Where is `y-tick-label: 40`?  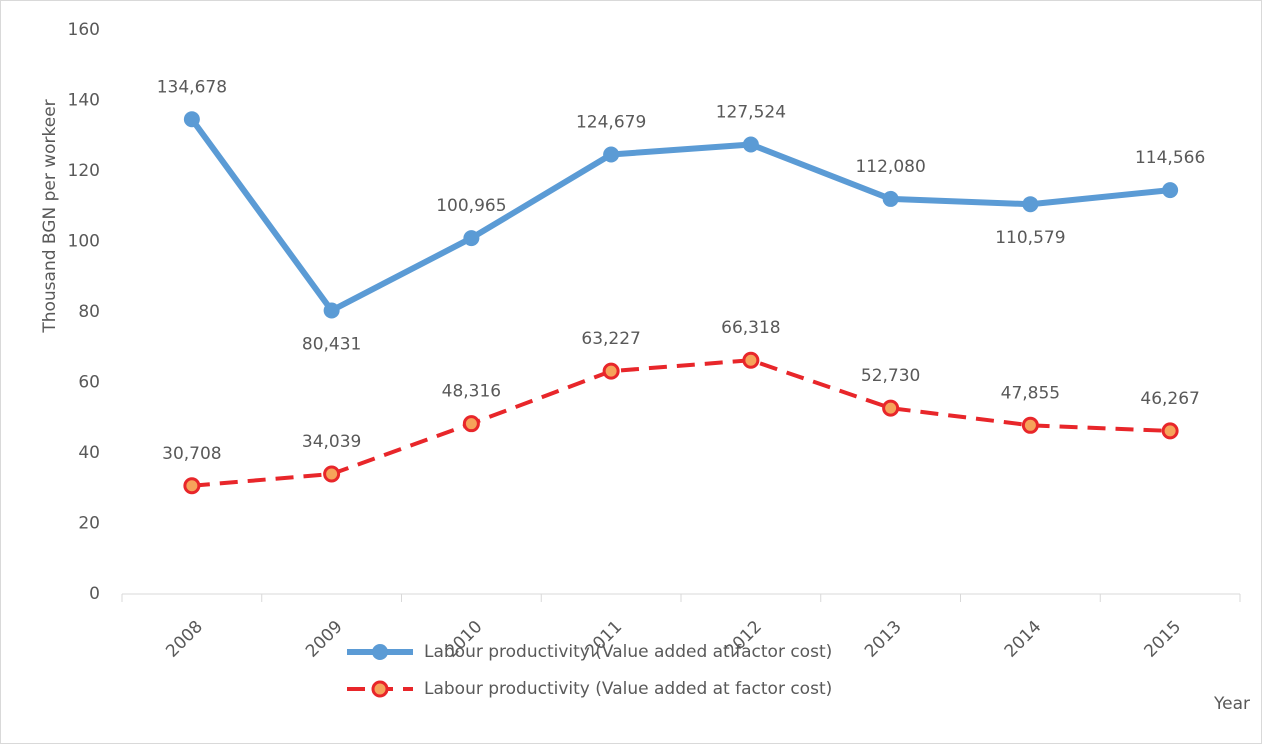
y-tick-label: 40 is located at coordinates (89, 453).